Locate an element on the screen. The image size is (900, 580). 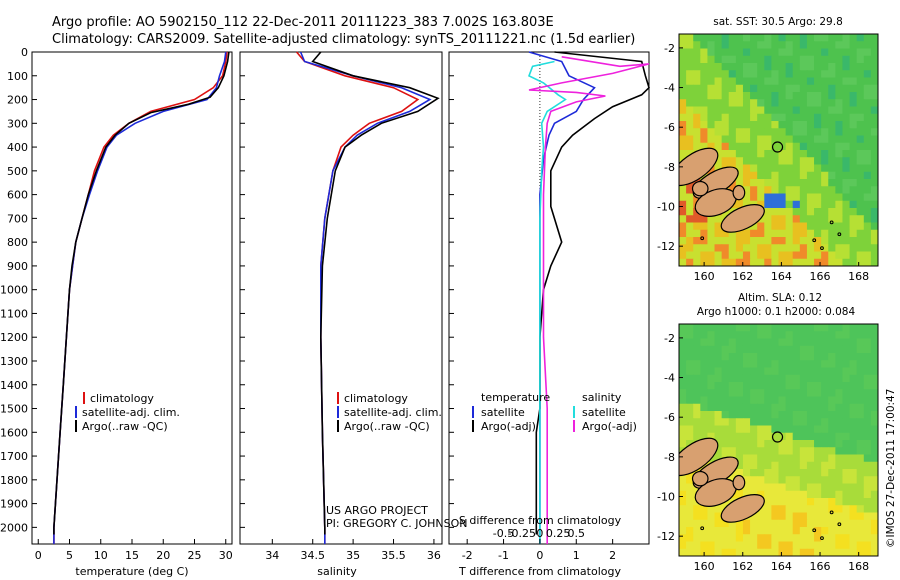
sla-map-title-1: Altim. SLA: 0.12 is located at coordinates (780, 298).